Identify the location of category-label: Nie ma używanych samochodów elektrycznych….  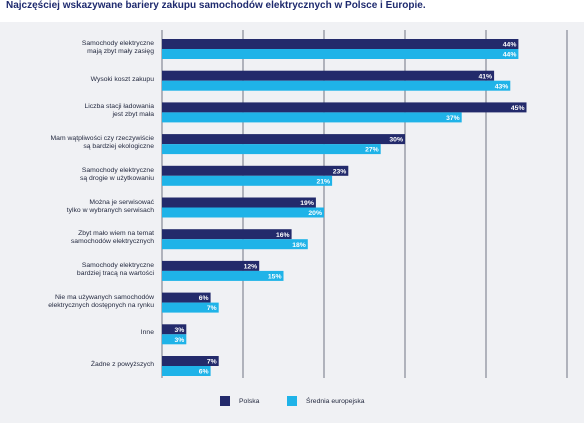
(79, 302).